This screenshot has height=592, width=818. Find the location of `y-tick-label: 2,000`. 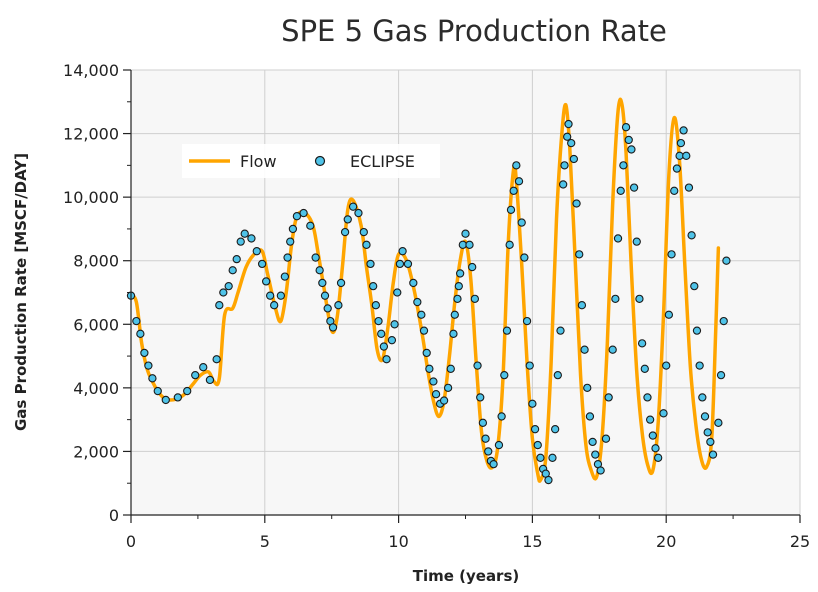

y-tick-label: 2,000 is located at coordinates (96, 451).